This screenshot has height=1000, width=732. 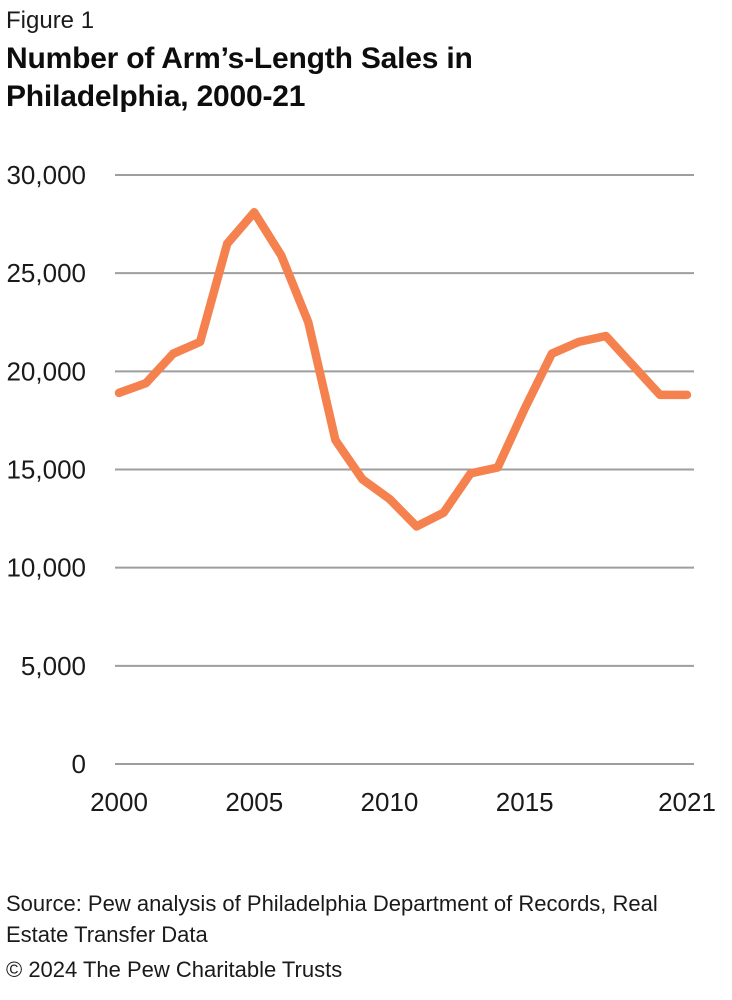 I want to click on y-axis-label: 0, so click(x=79, y=764).